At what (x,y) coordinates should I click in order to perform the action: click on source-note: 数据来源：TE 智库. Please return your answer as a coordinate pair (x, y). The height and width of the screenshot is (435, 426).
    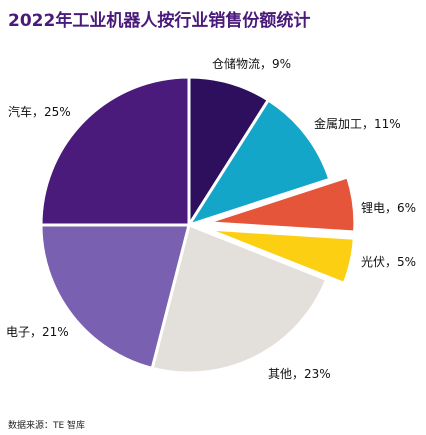
    Looking at the image, I should click on (47, 426).